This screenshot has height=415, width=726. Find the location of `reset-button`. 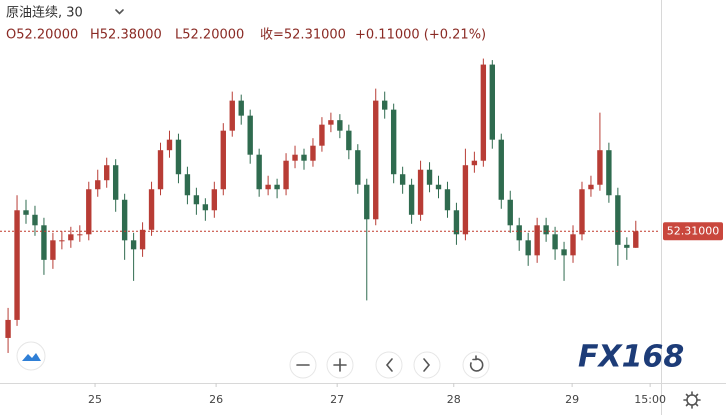

reset-button is located at coordinates (476, 365).